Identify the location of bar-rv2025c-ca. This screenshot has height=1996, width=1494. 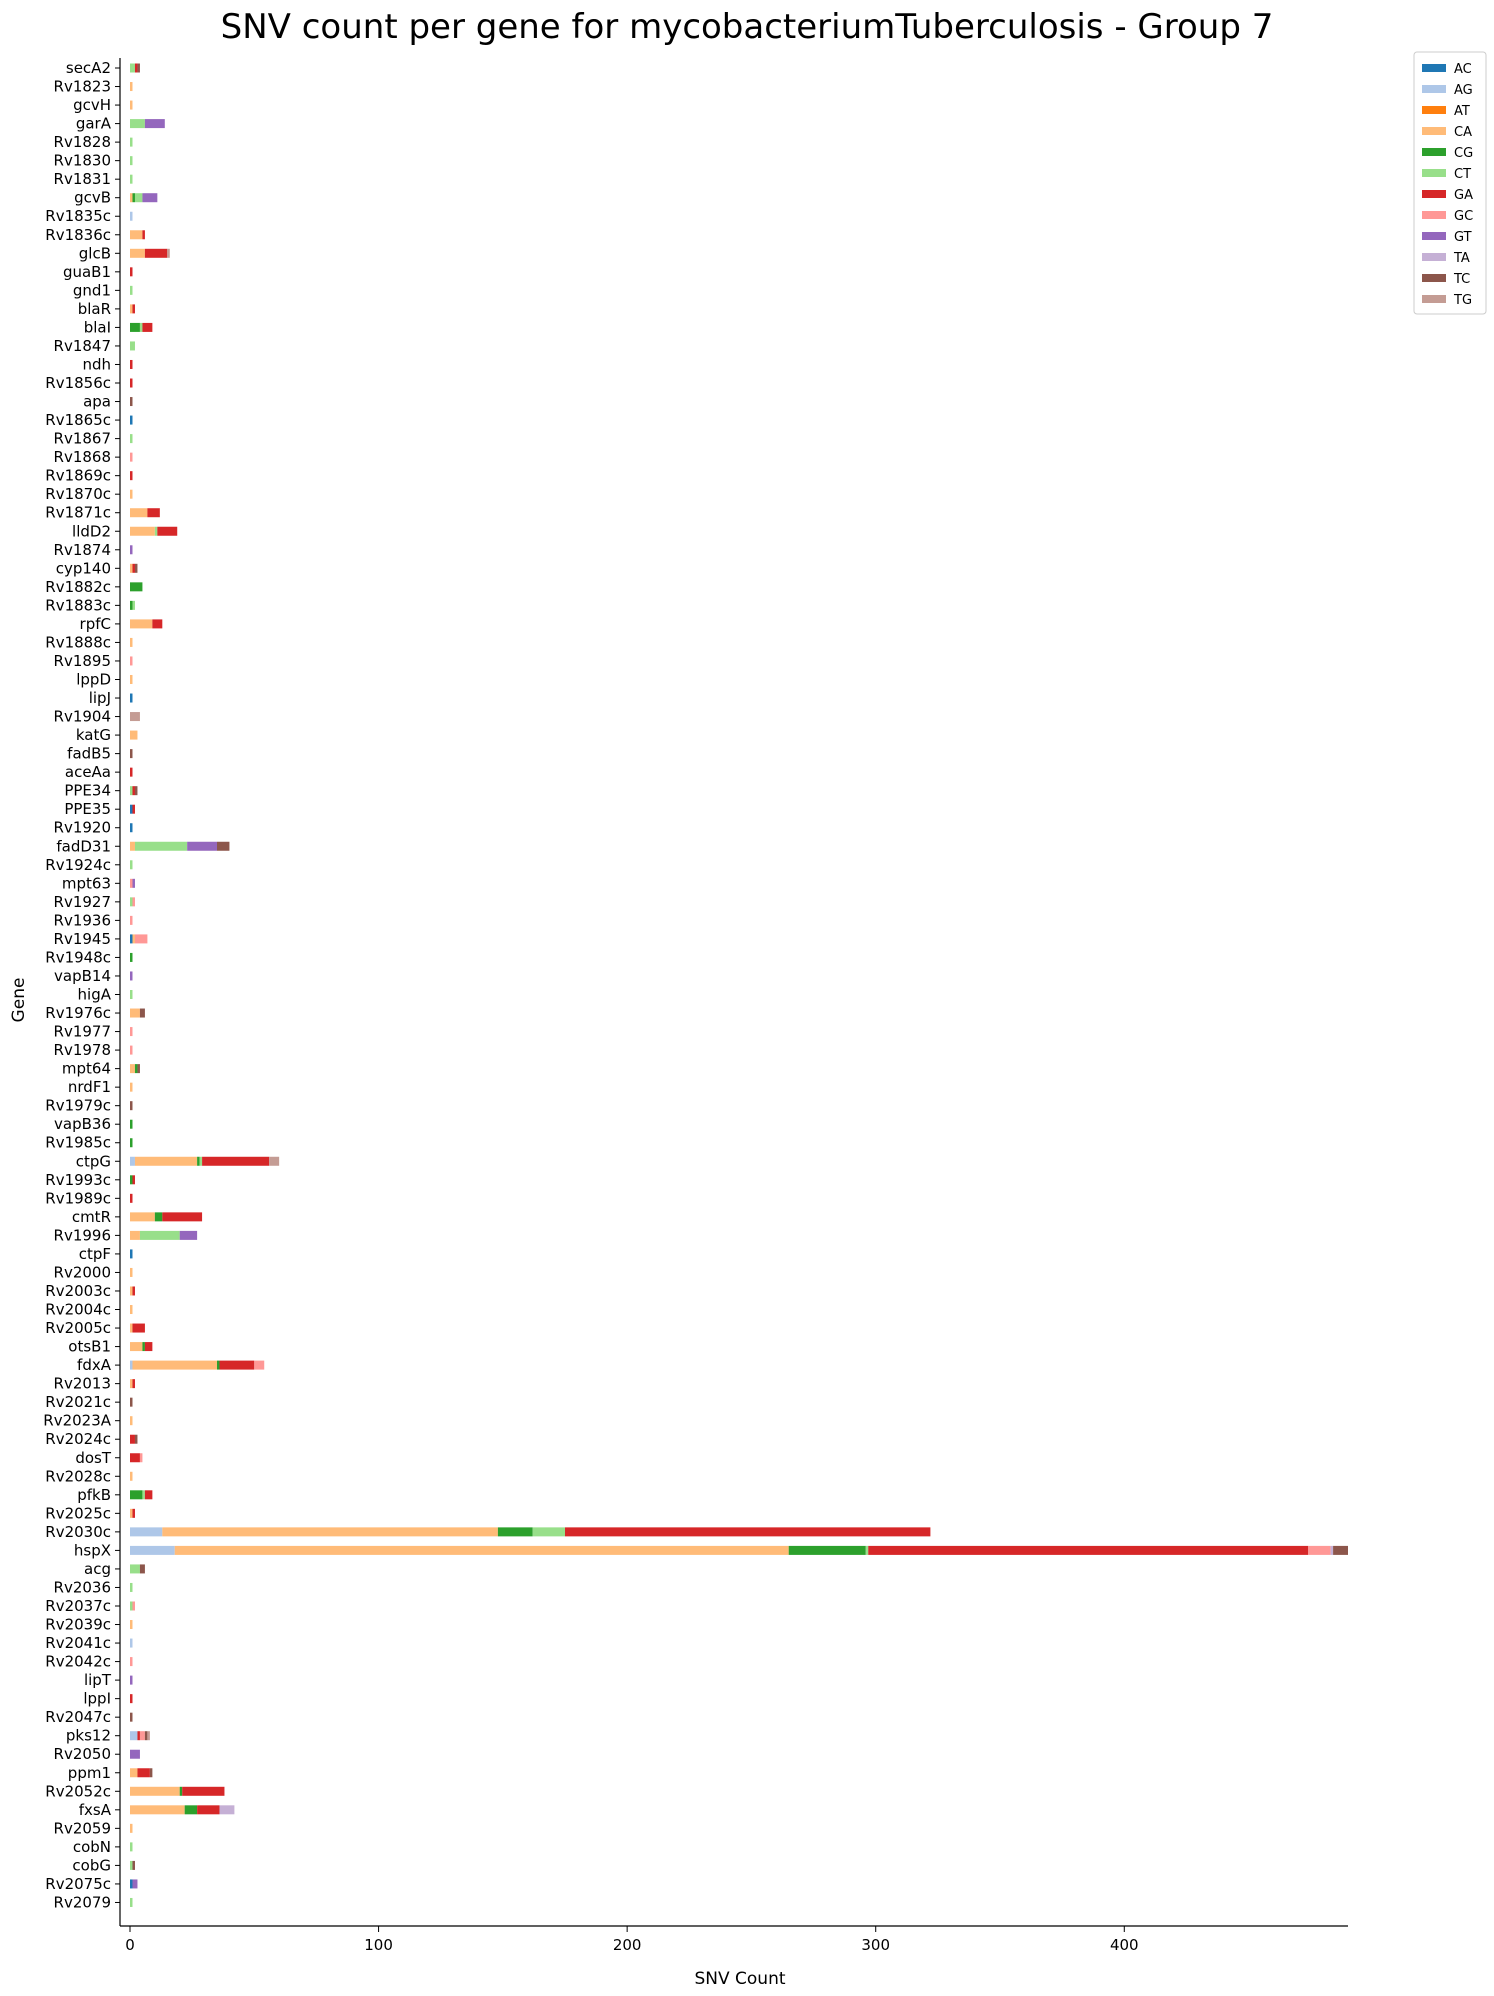
(131, 1513).